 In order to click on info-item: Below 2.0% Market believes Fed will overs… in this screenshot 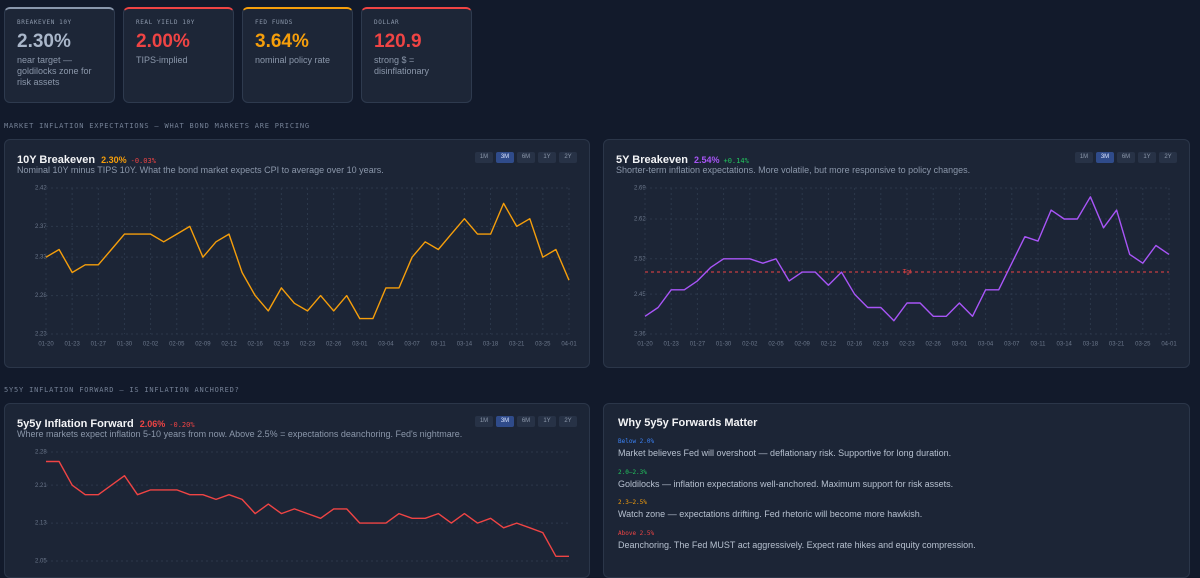, I will do `click(784, 448)`.